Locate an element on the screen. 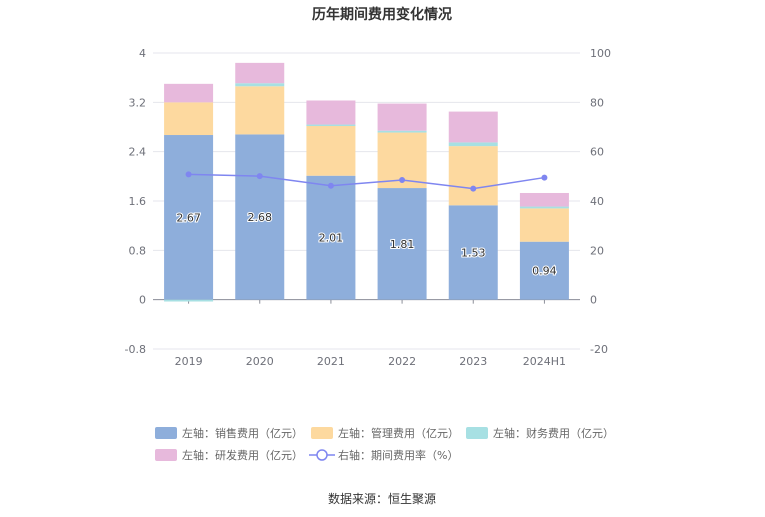 Image resolution: width=765 pixels, height=517 pixels. left-axis-tick-label: 0 is located at coordinates (142, 300).